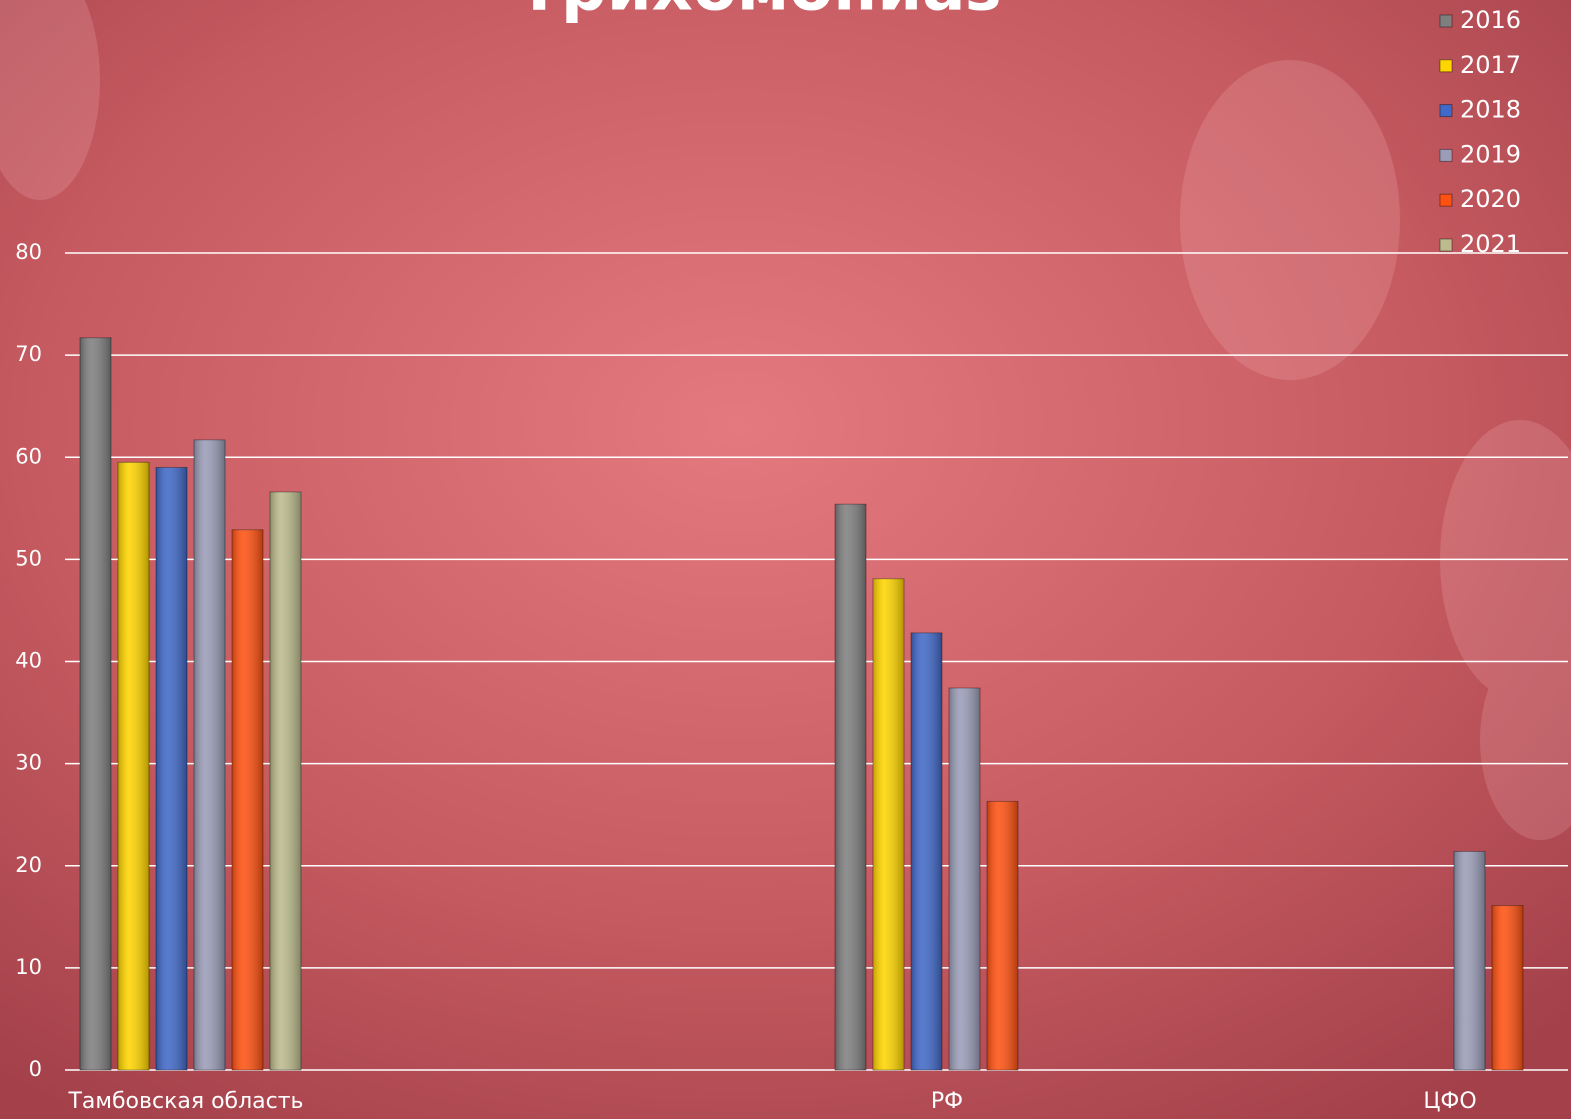 The image size is (1571, 1119). I want to click on y-tick-label: 0, so click(35, 1069).